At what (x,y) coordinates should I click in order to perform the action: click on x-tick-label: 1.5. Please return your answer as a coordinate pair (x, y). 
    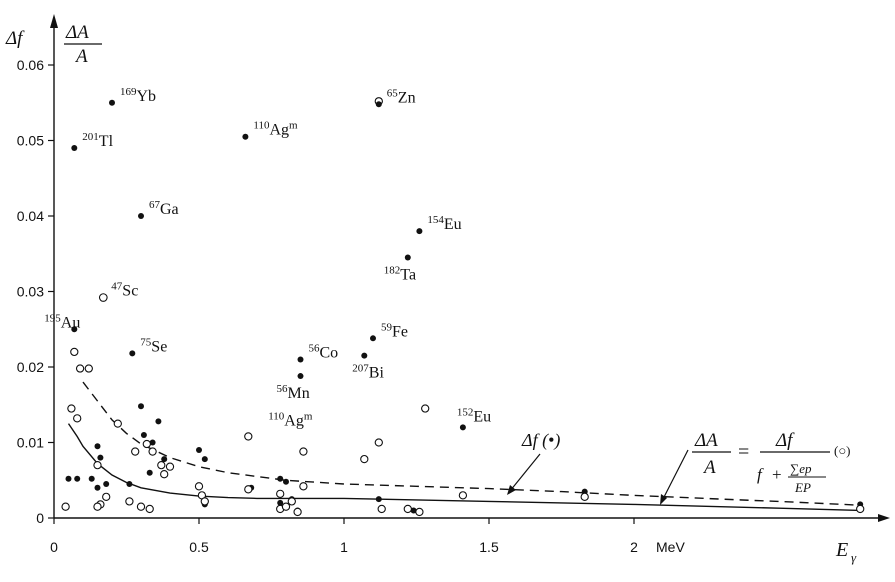
    Looking at the image, I should click on (489, 547).